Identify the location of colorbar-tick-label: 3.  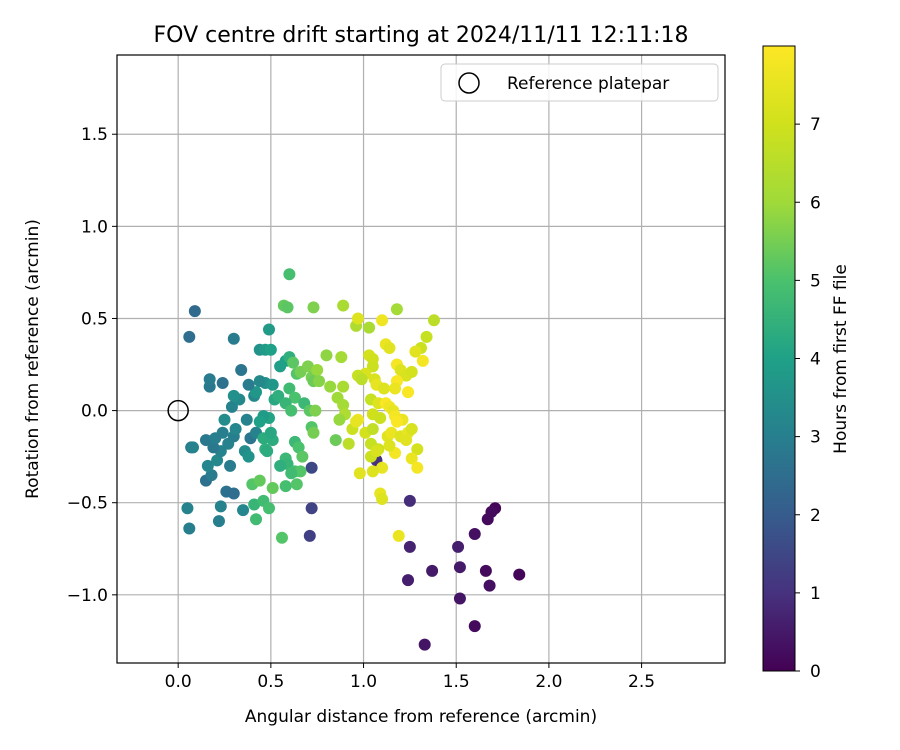
(815, 438).